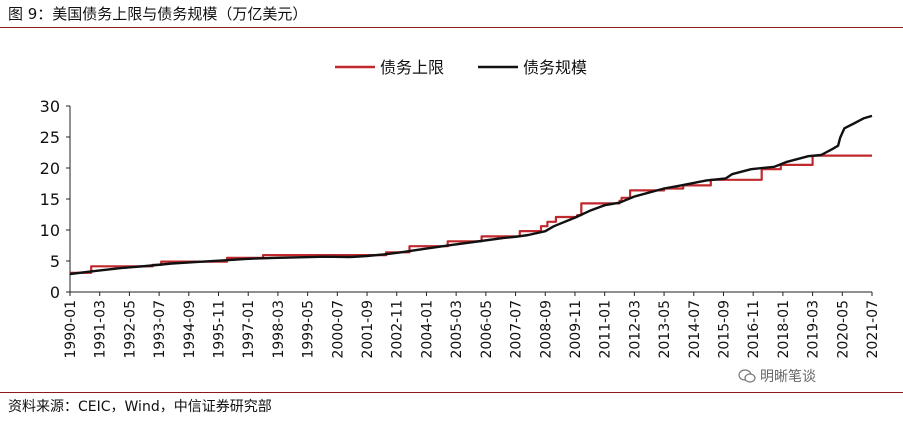 The image size is (903, 421). Describe the element at coordinates (249, 329) in the screenshot. I see `x-tick-label: 1997-01` at that location.